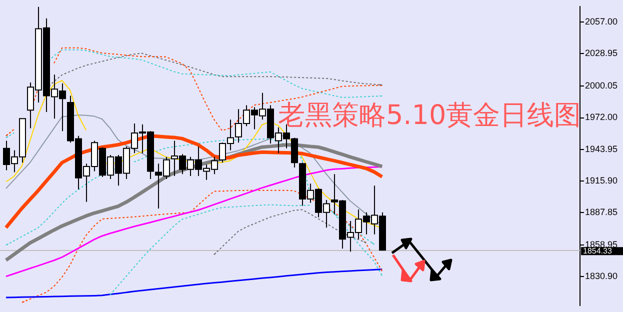 This screenshot has width=623, height=312. I want to click on y-tick-label: 1972.00, so click(601, 117).